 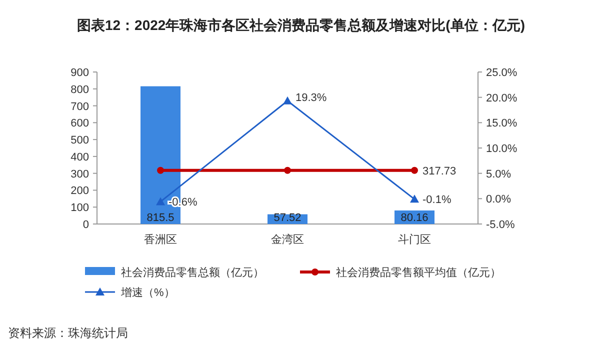 What do you see at coordinates (500, 225) in the screenshot?
I see `y2-tick-label: -5.0%` at bounding box center [500, 225].